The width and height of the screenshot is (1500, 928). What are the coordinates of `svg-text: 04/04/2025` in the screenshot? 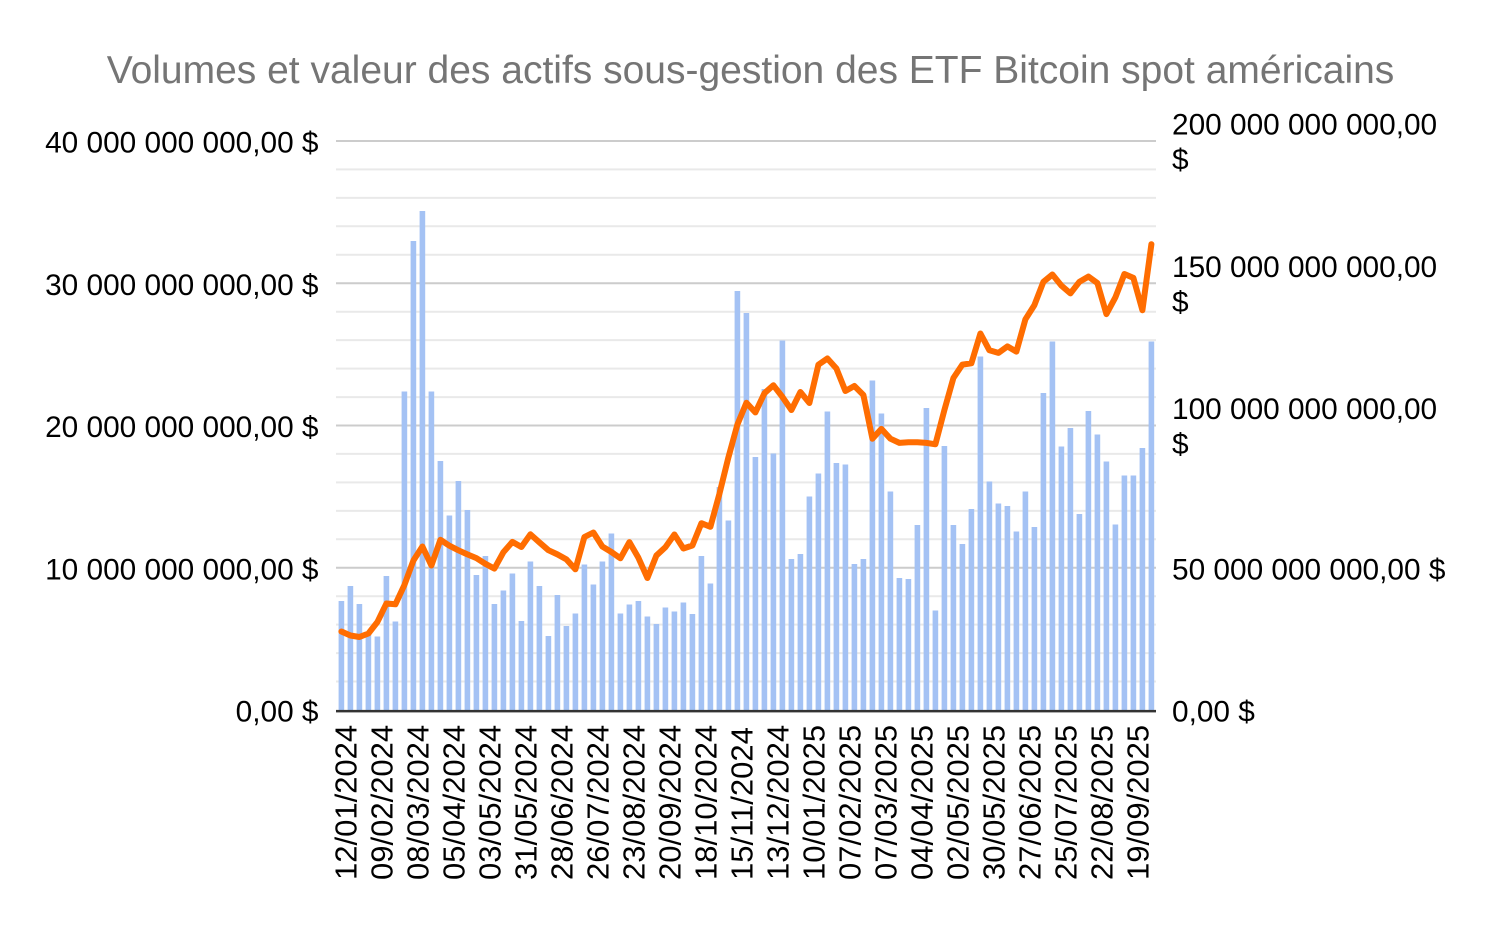 It's located at (921, 802).